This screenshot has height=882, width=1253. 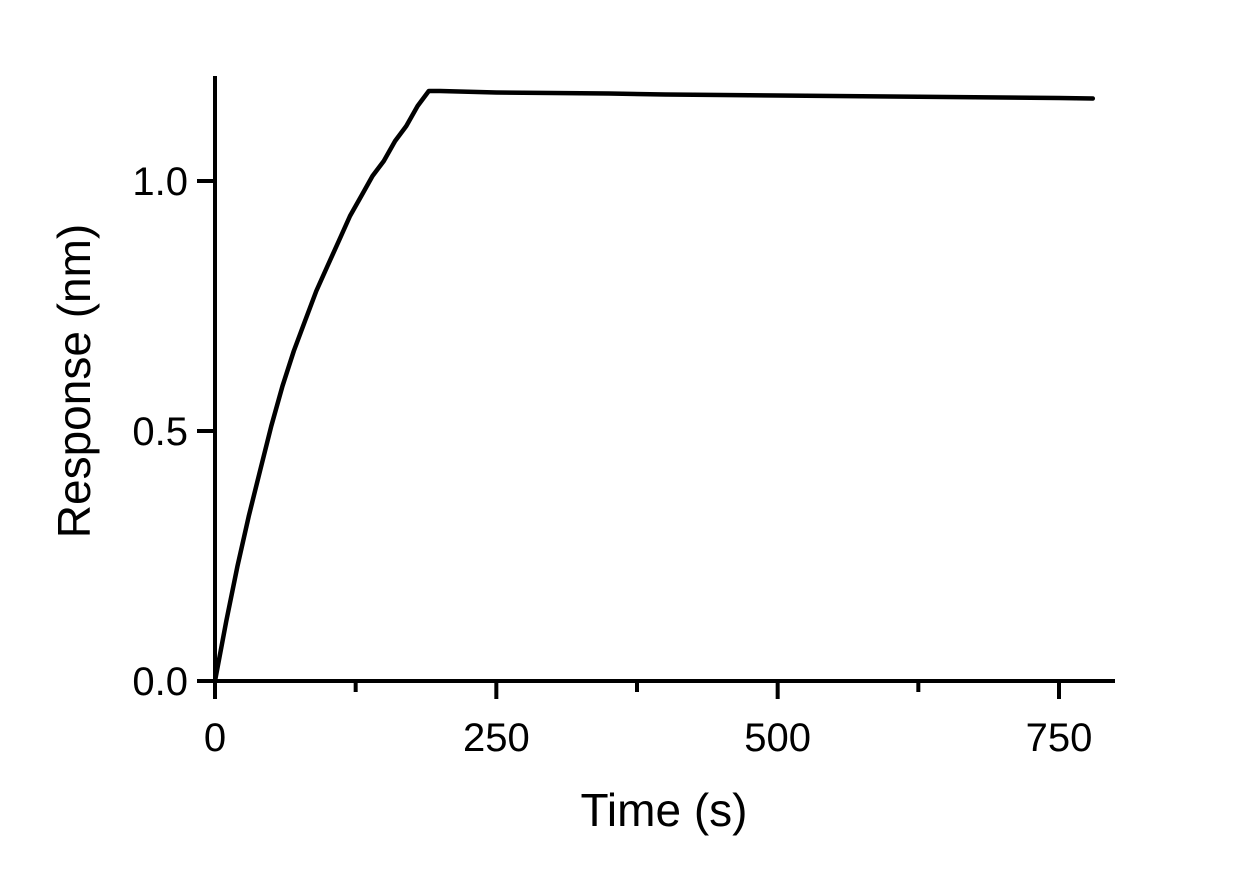 I want to click on y-ticks: 0.0 0.5 1.0, so click(x=173, y=432).